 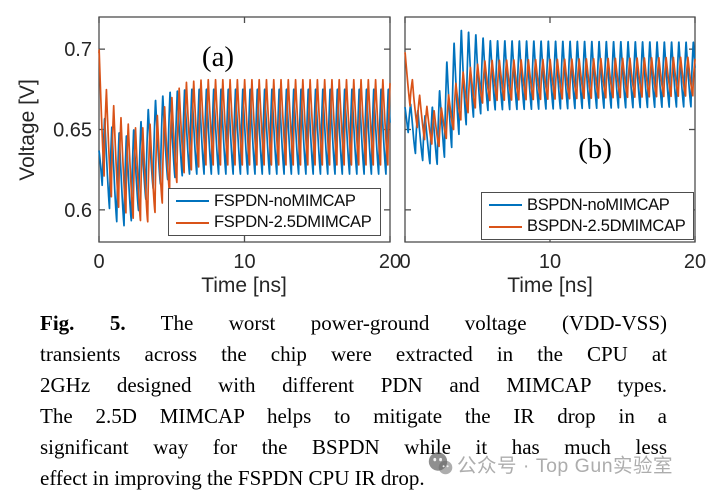 I want to click on waveform-fspdn-nomimcap, so click(x=244, y=157).